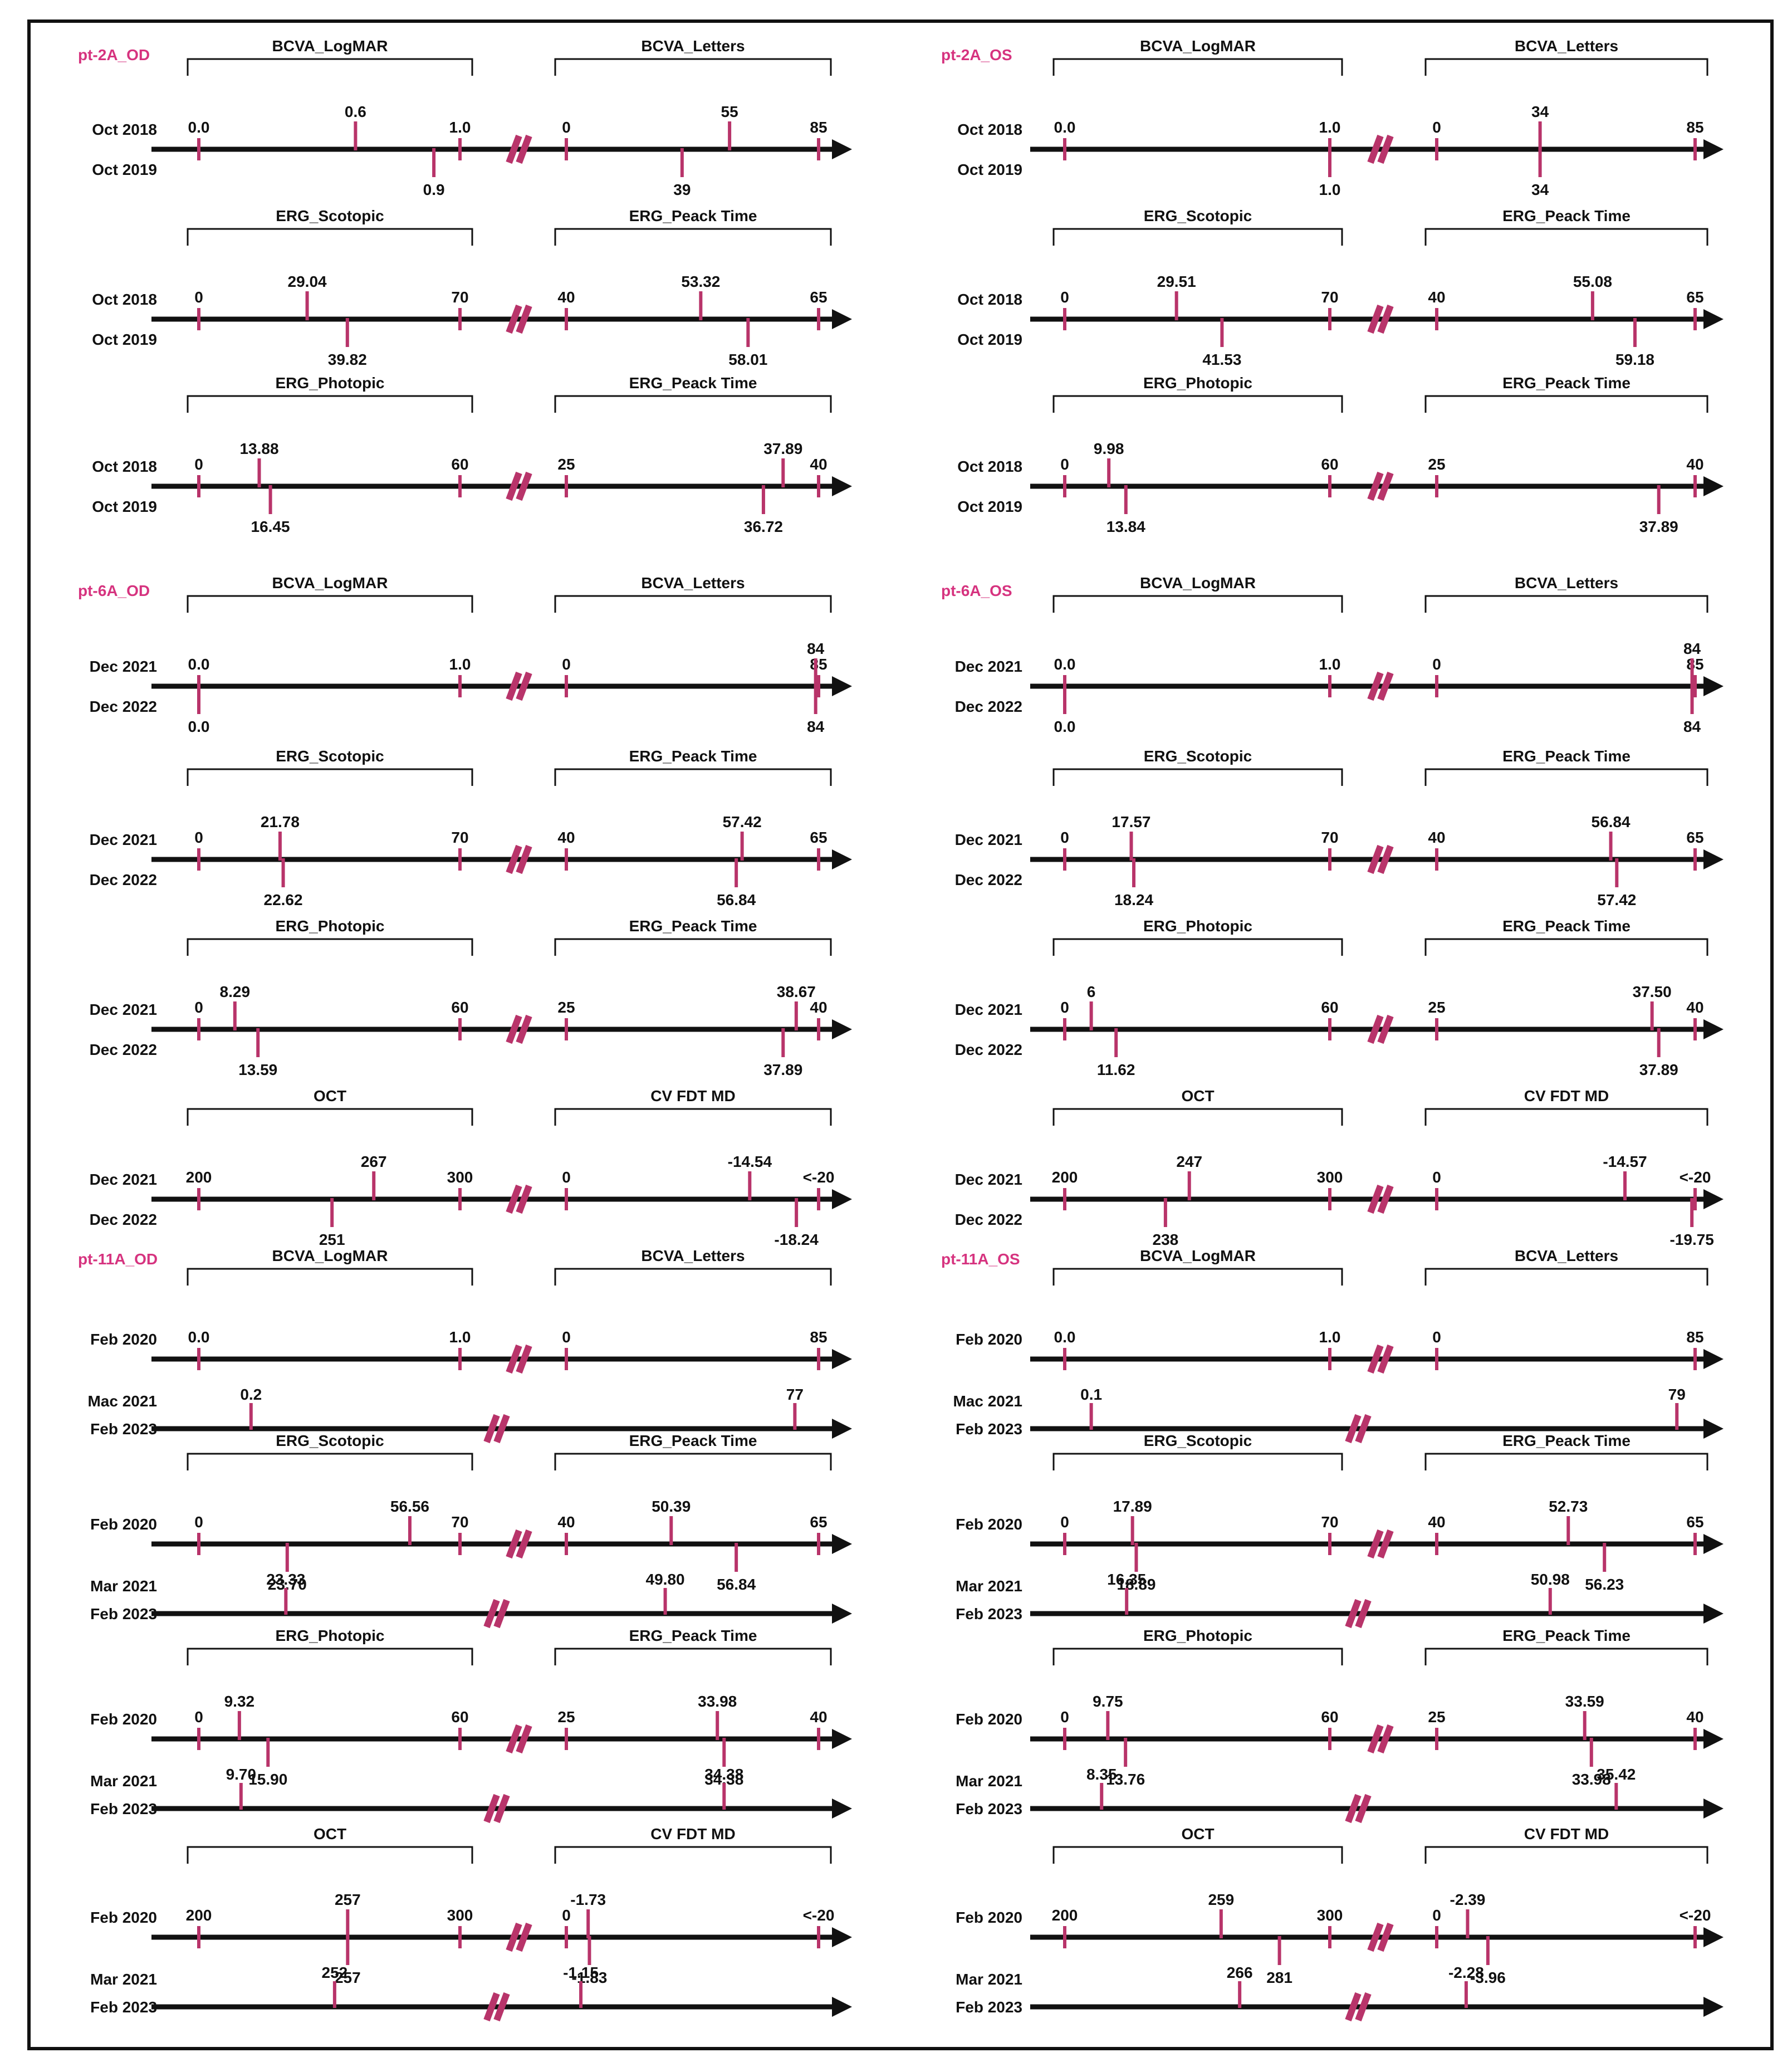 Image resolution: width=1792 pixels, height=2072 pixels. What do you see at coordinates (666, 1579) in the screenshot?
I see `pt-11a-od-panel-1-right-third-value: 49.80` at bounding box center [666, 1579].